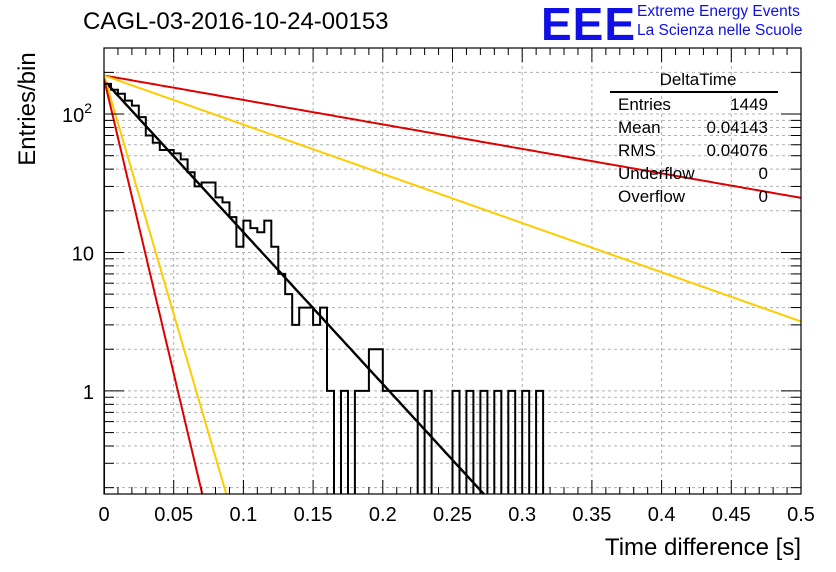 The width and height of the screenshot is (836, 572). What do you see at coordinates (801, 515) in the screenshot?
I see `x-tick-label: 0.5` at bounding box center [801, 515].